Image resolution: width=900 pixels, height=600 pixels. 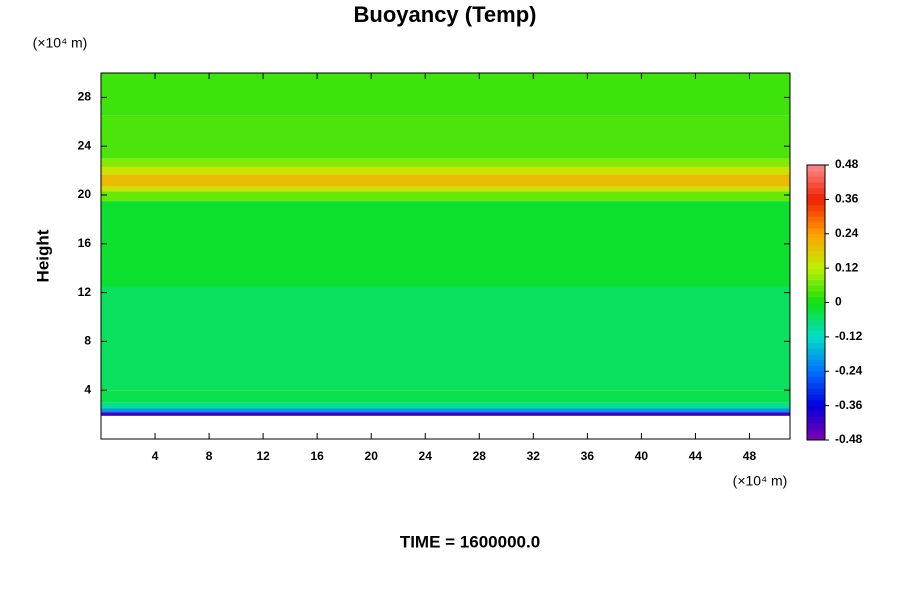 What do you see at coordinates (87, 341) in the screenshot?
I see `y-tick-label: 8` at bounding box center [87, 341].